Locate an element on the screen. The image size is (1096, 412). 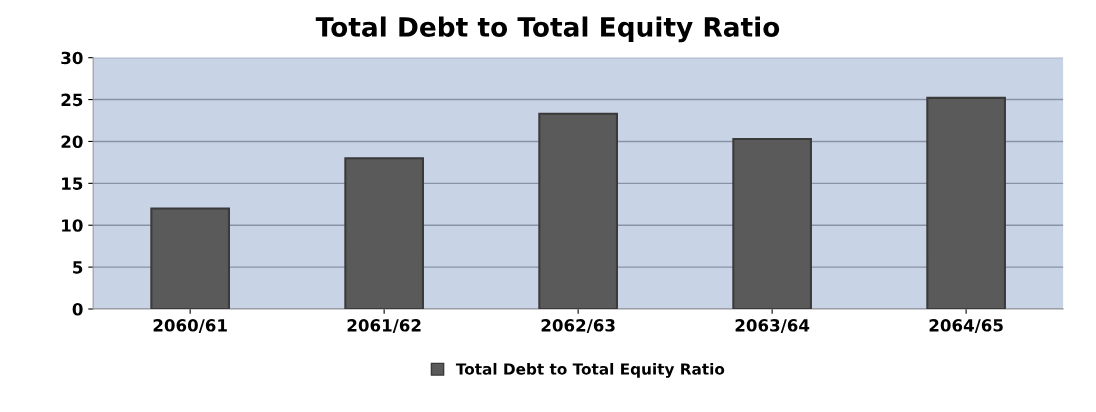
x-tick-label: 2063/64 is located at coordinates (772, 326).